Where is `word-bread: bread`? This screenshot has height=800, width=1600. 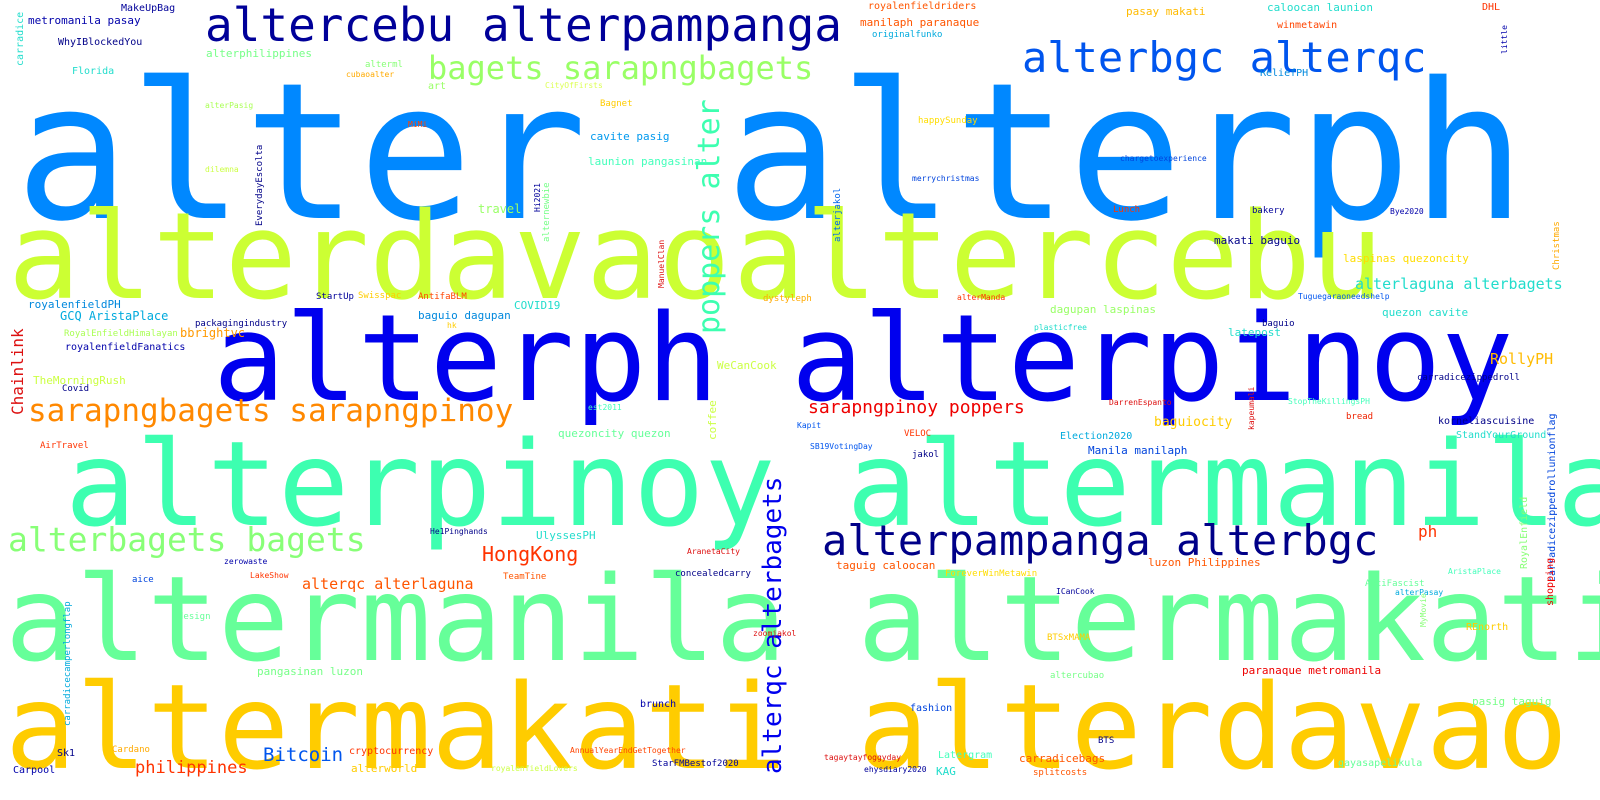
word-bread: bread is located at coordinates (1360, 417).